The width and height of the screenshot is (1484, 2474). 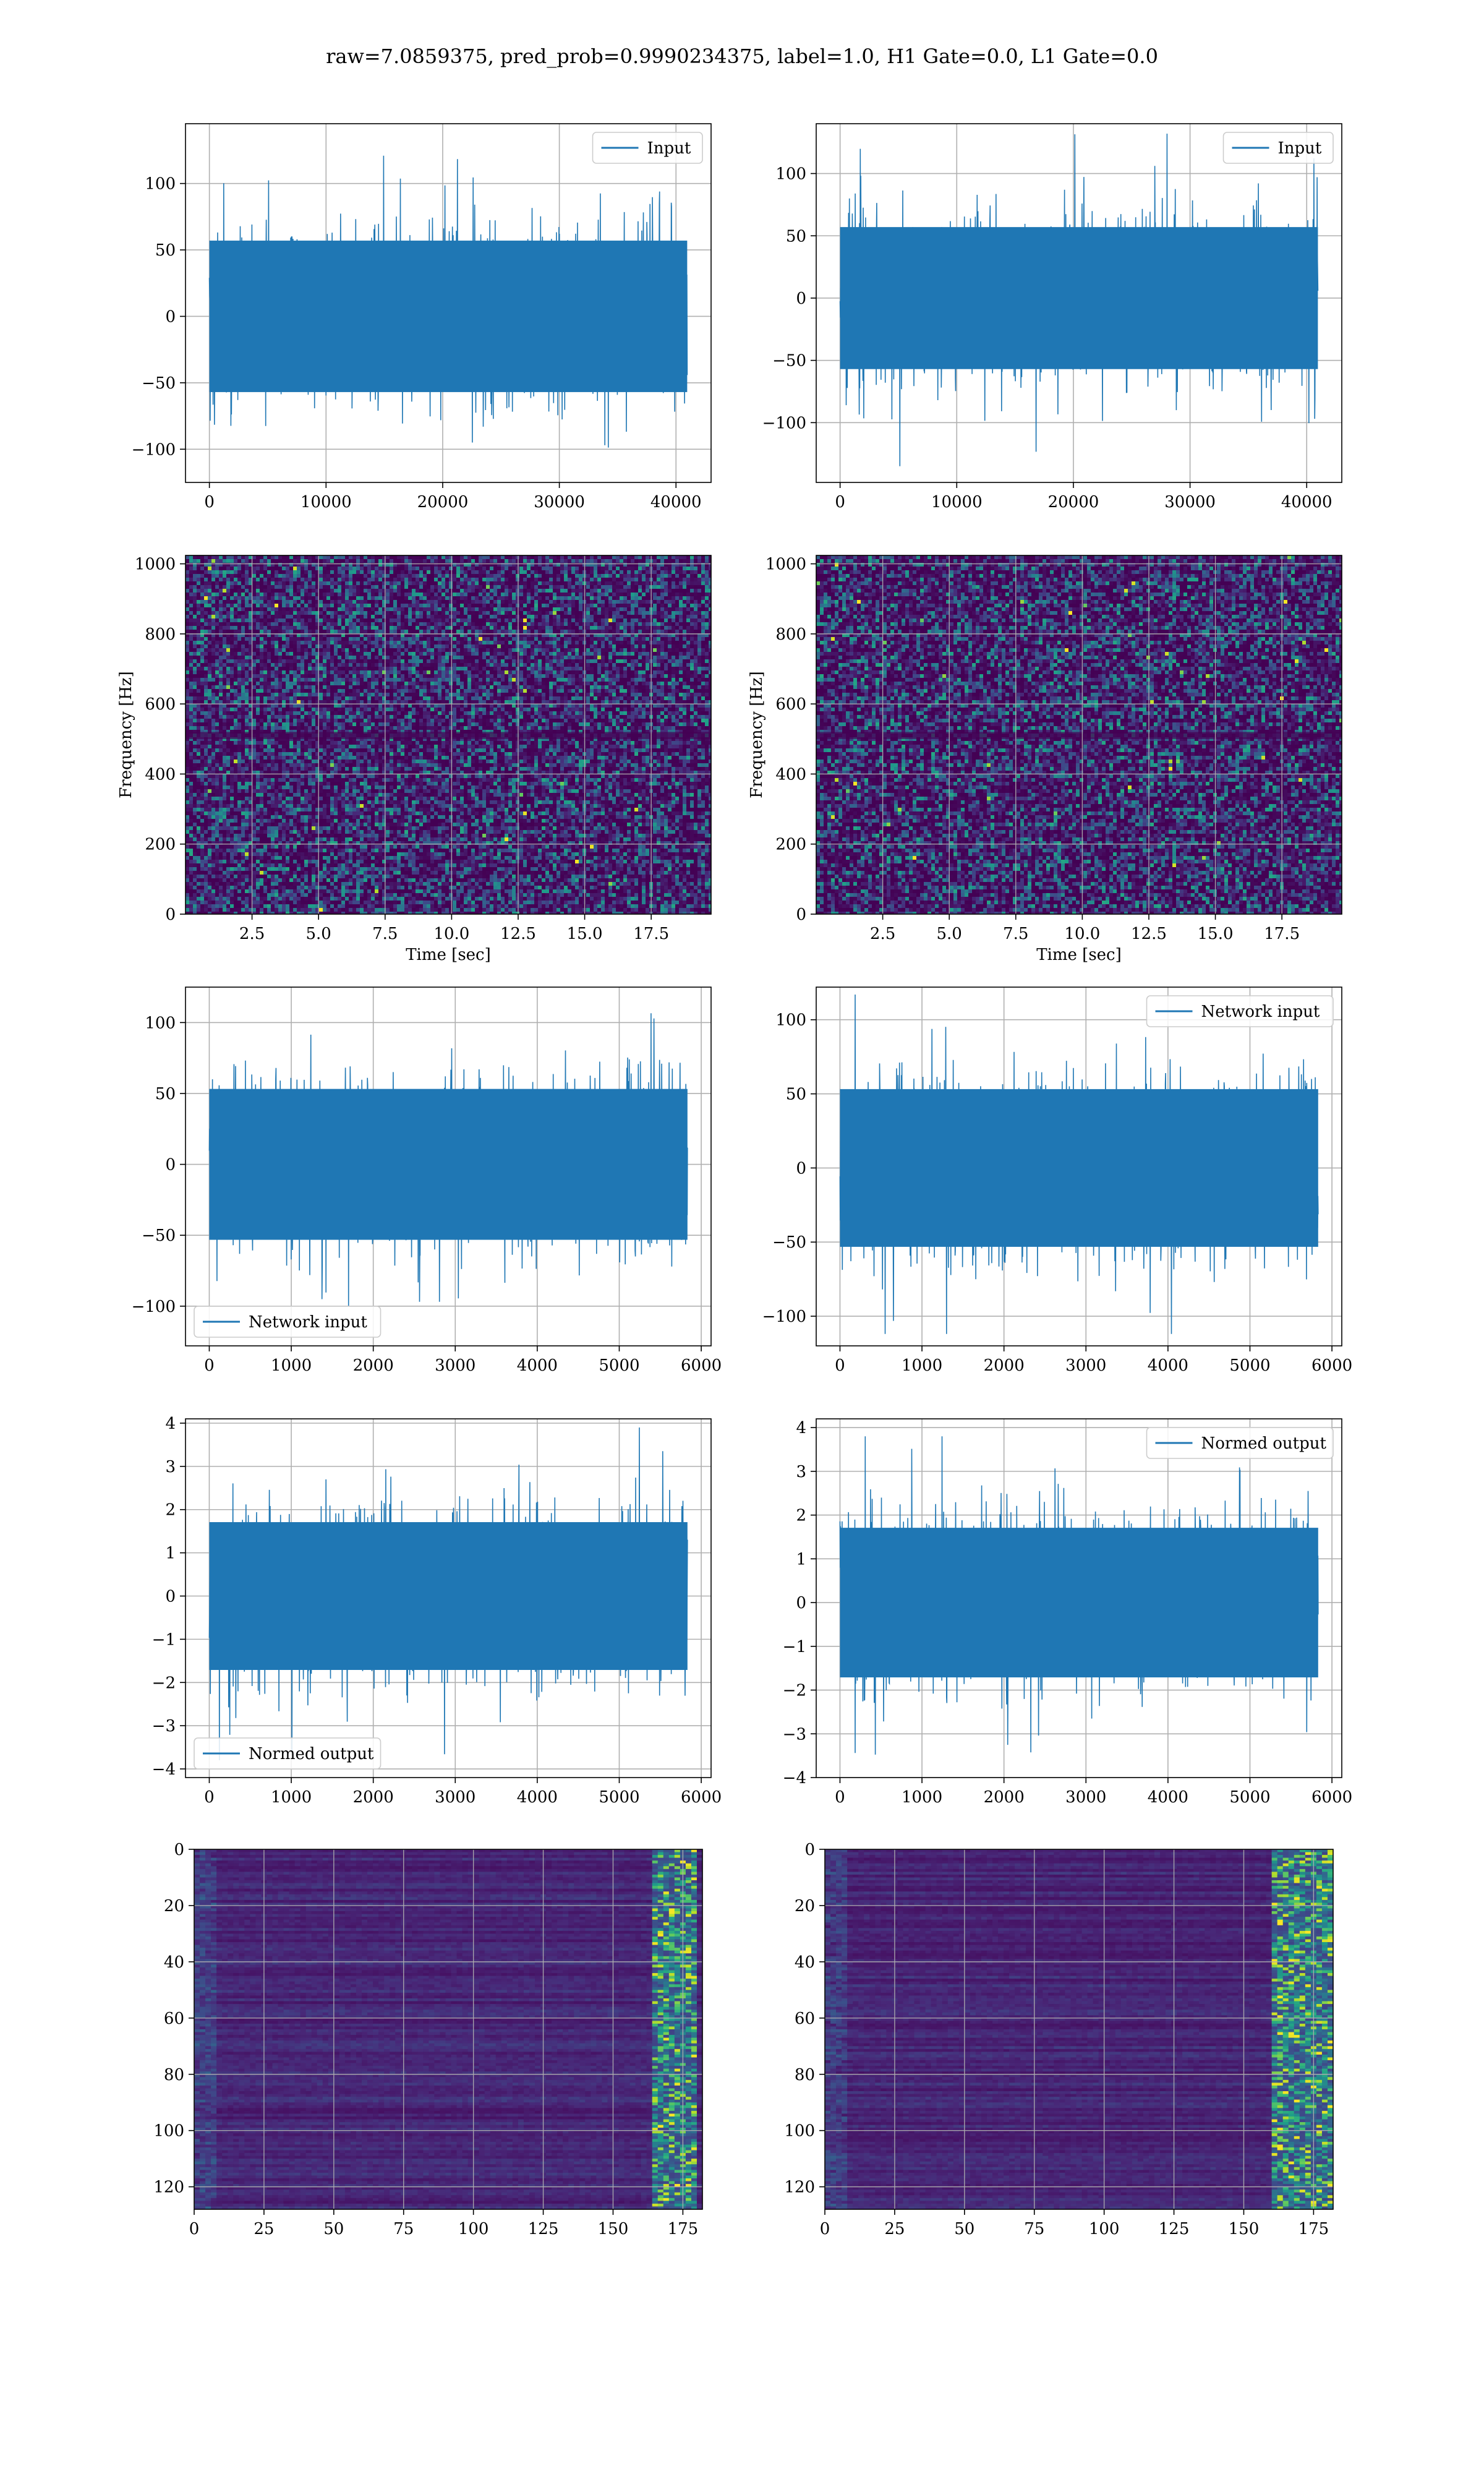 What do you see at coordinates (794, 1735) in the screenshot?
I see `y-tick-label: −3` at bounding box center [794, 1735].